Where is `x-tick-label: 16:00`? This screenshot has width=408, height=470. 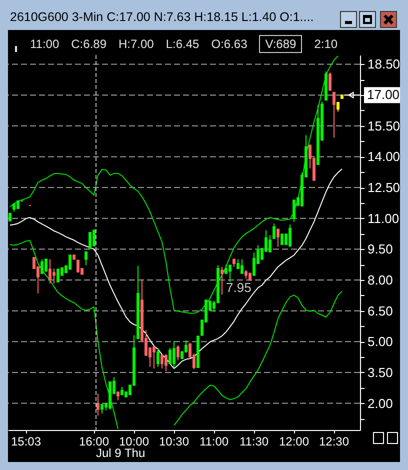
x-tick-label: 16:00 is located at coordinates (94, 441).